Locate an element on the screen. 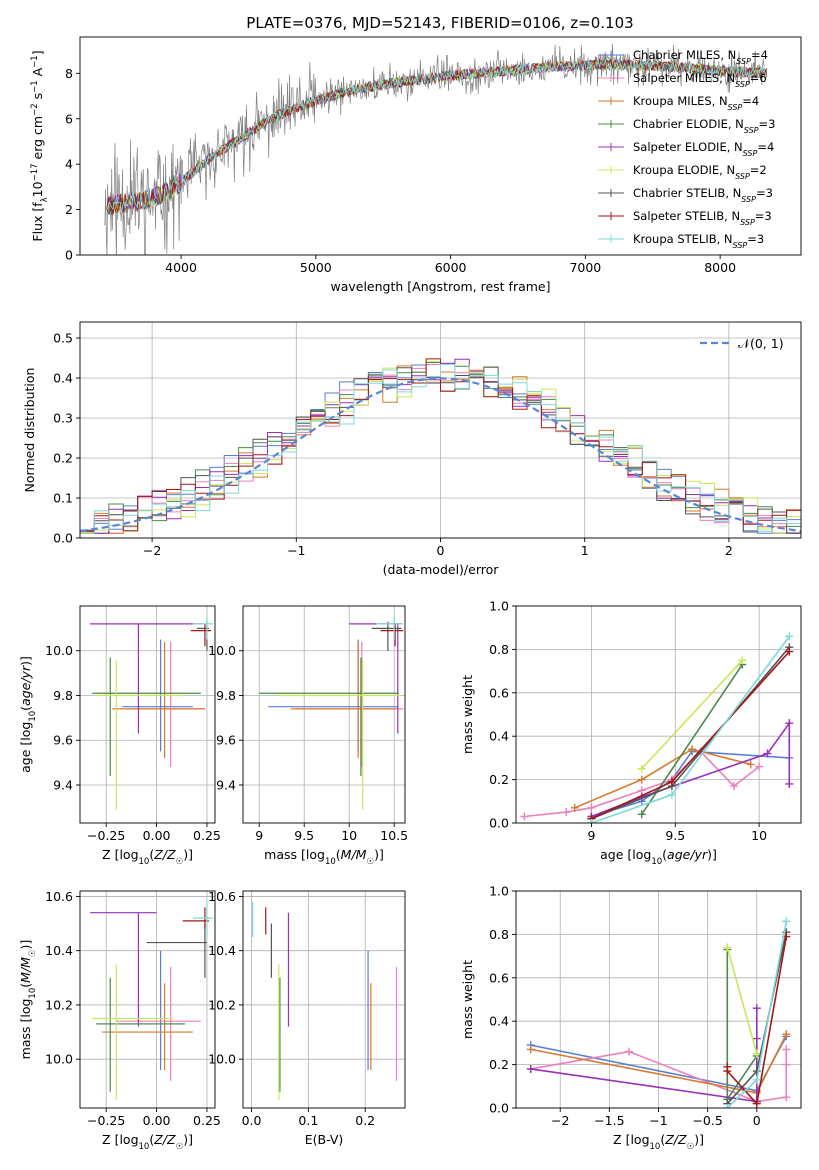  y-tick-label: 1.0 is located at coordinates (499, 606).